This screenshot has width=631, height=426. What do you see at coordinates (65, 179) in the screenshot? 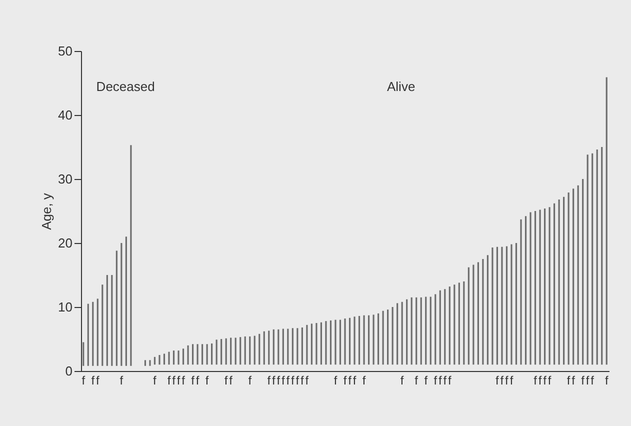
I see `y-tick-label: 30` at bounding box center [65, 179].